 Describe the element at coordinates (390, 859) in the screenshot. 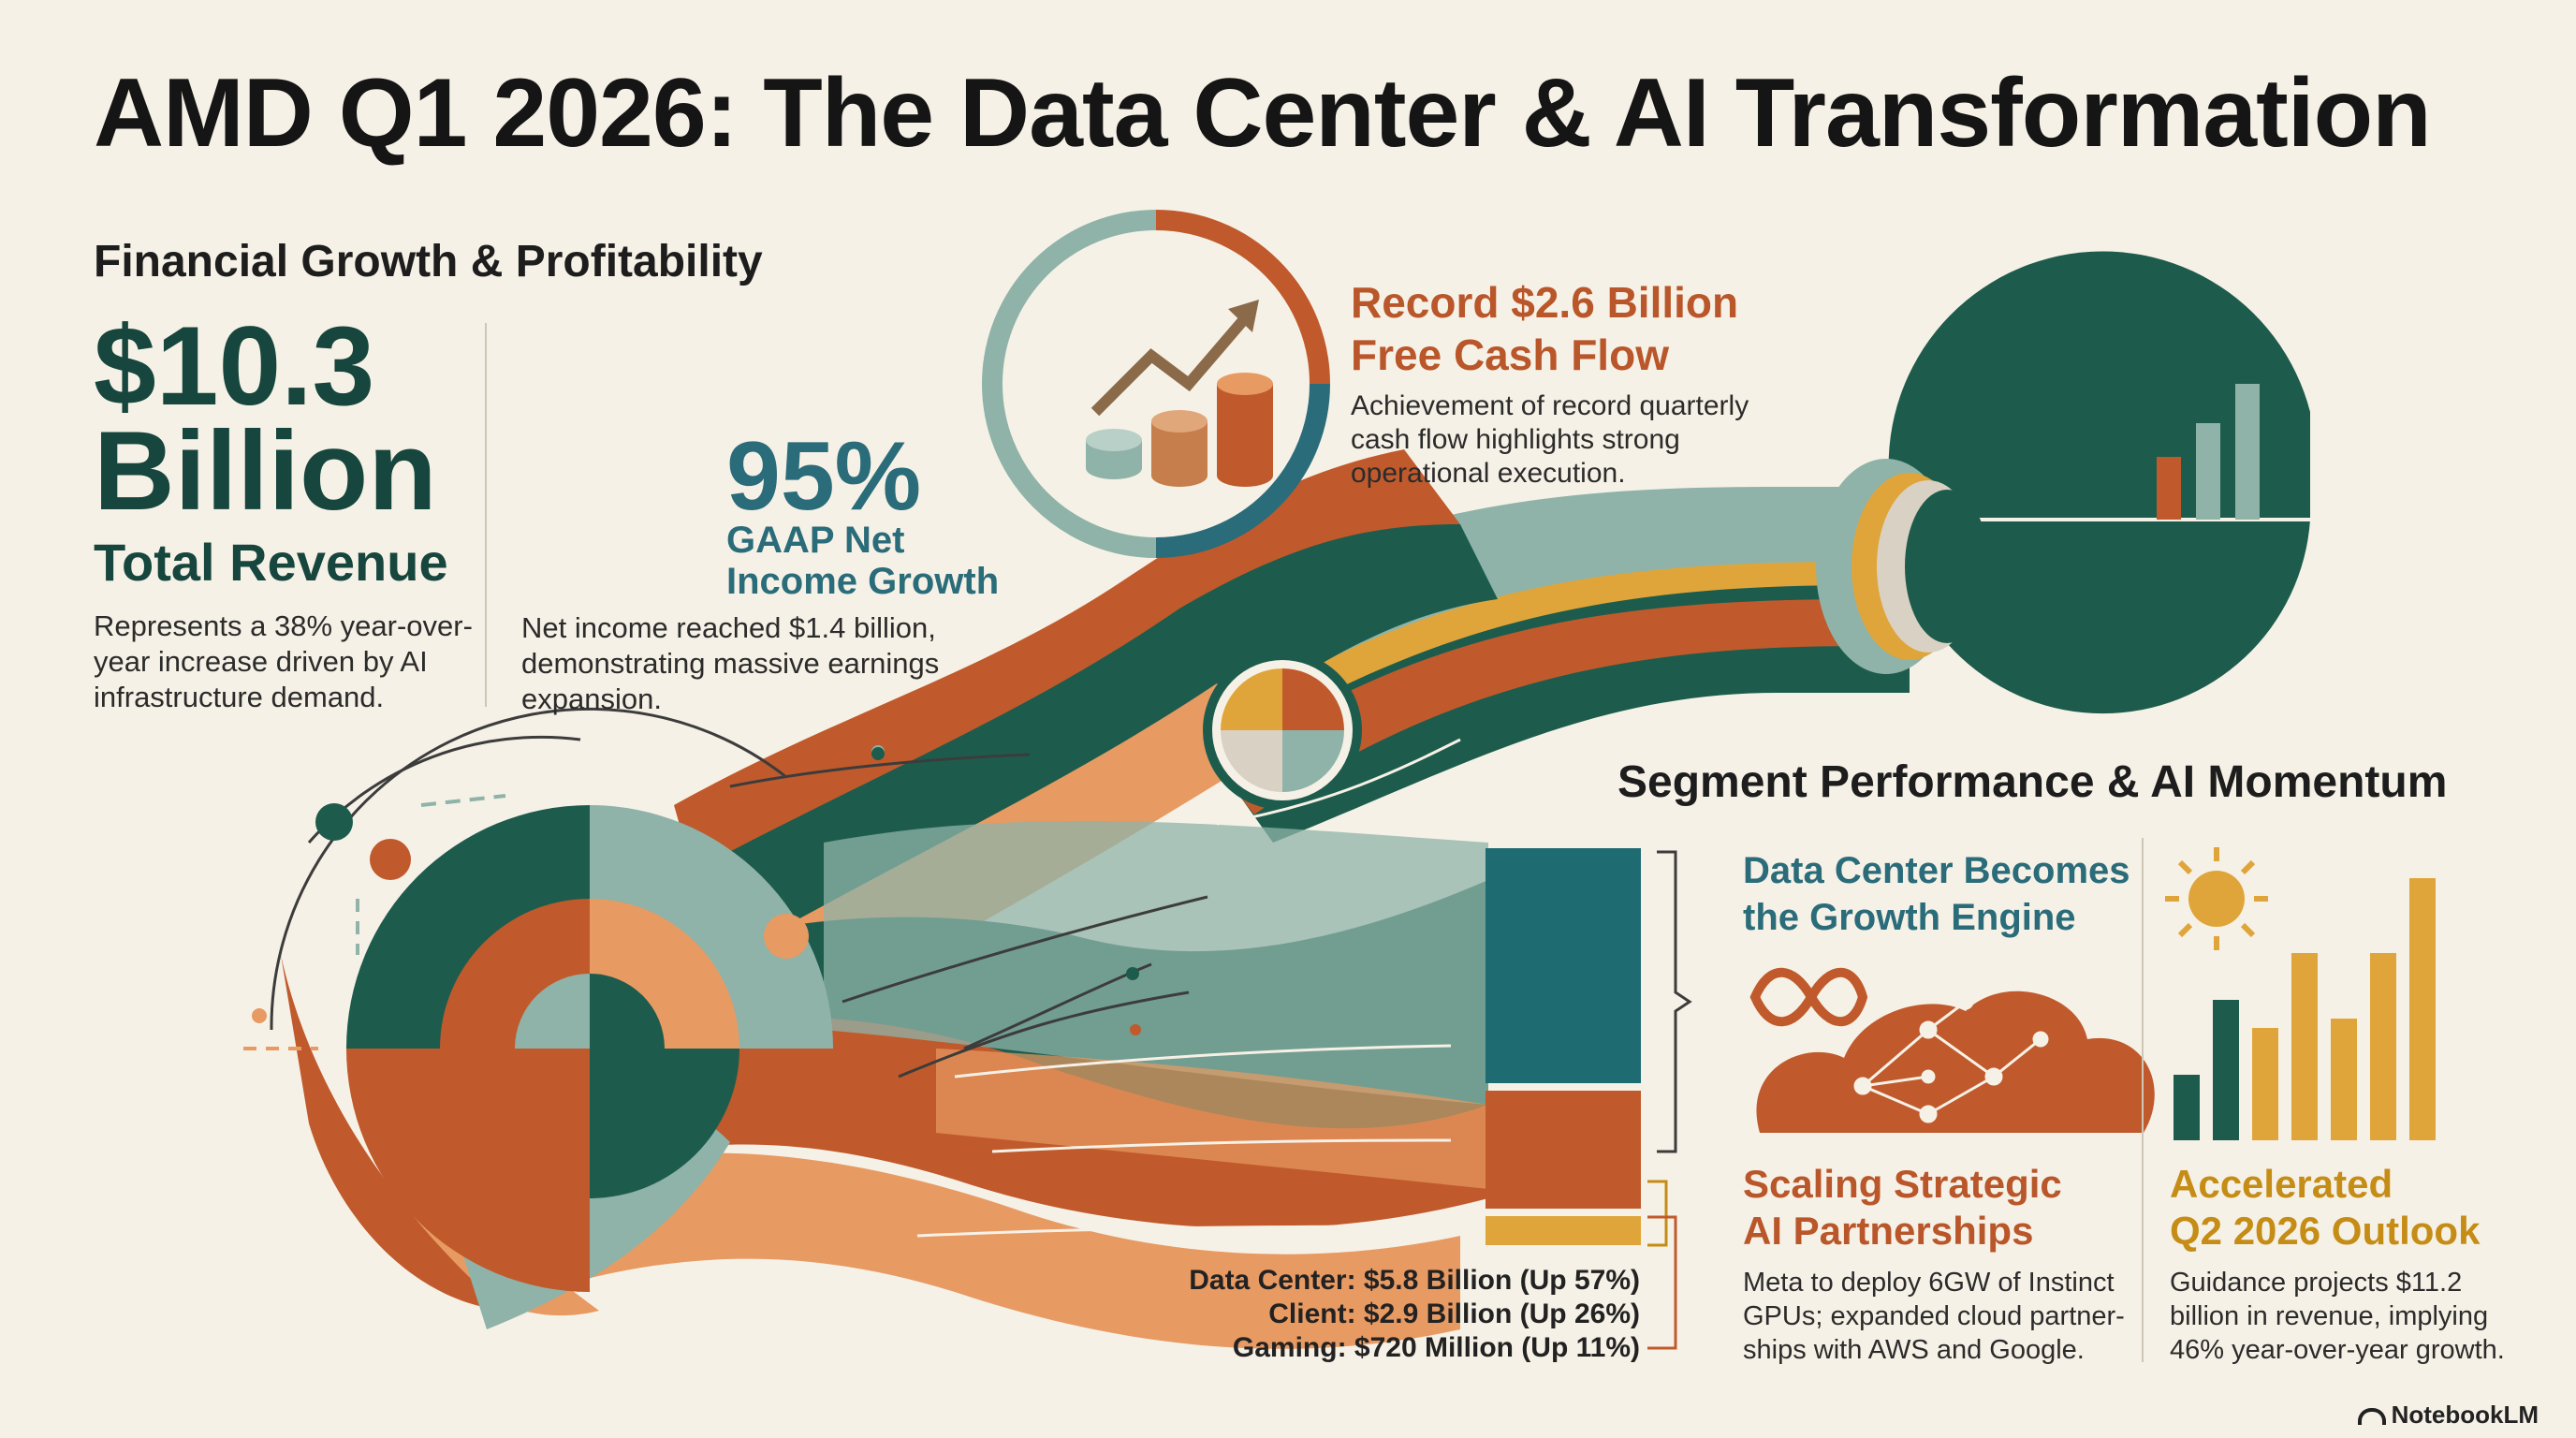

I see `dot-orange` at that location.